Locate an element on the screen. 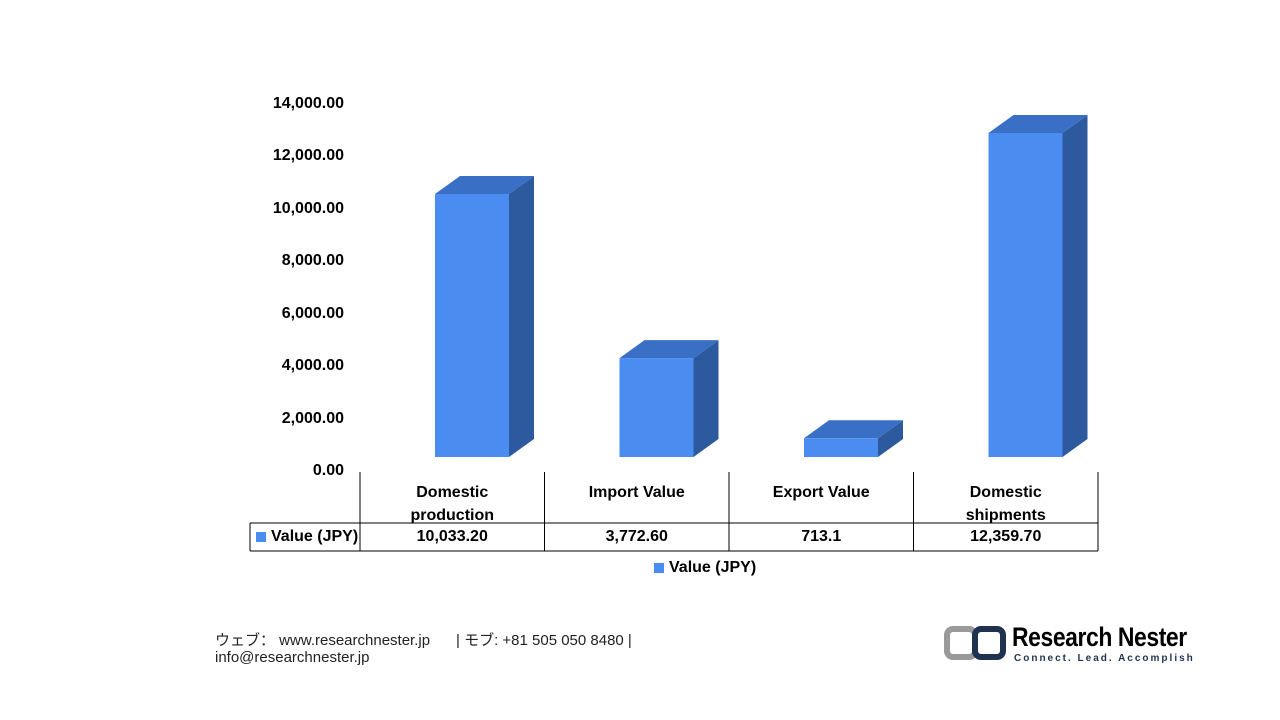 Image resolution: width=1280 pixels, height=720 pixels. y-tick-label: 14,000.00 is located at coordinates (308, 103).